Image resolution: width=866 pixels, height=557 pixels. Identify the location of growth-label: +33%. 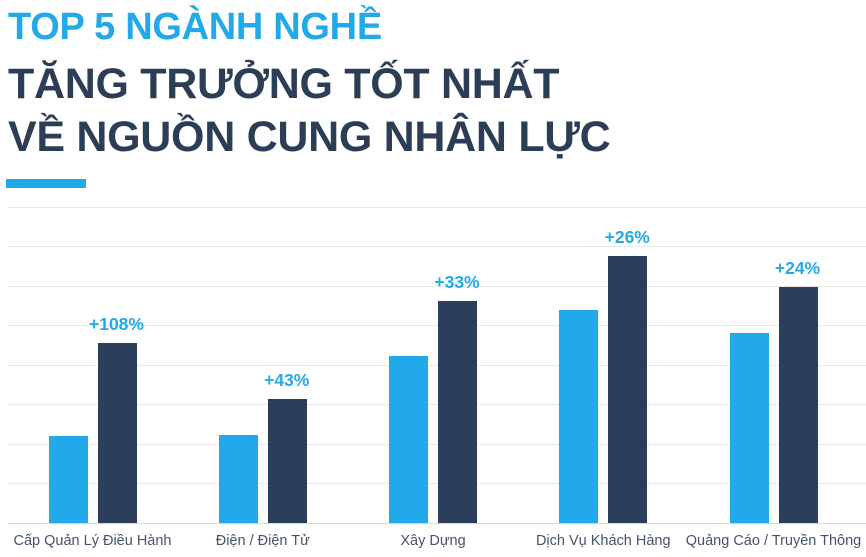
(457, 282).